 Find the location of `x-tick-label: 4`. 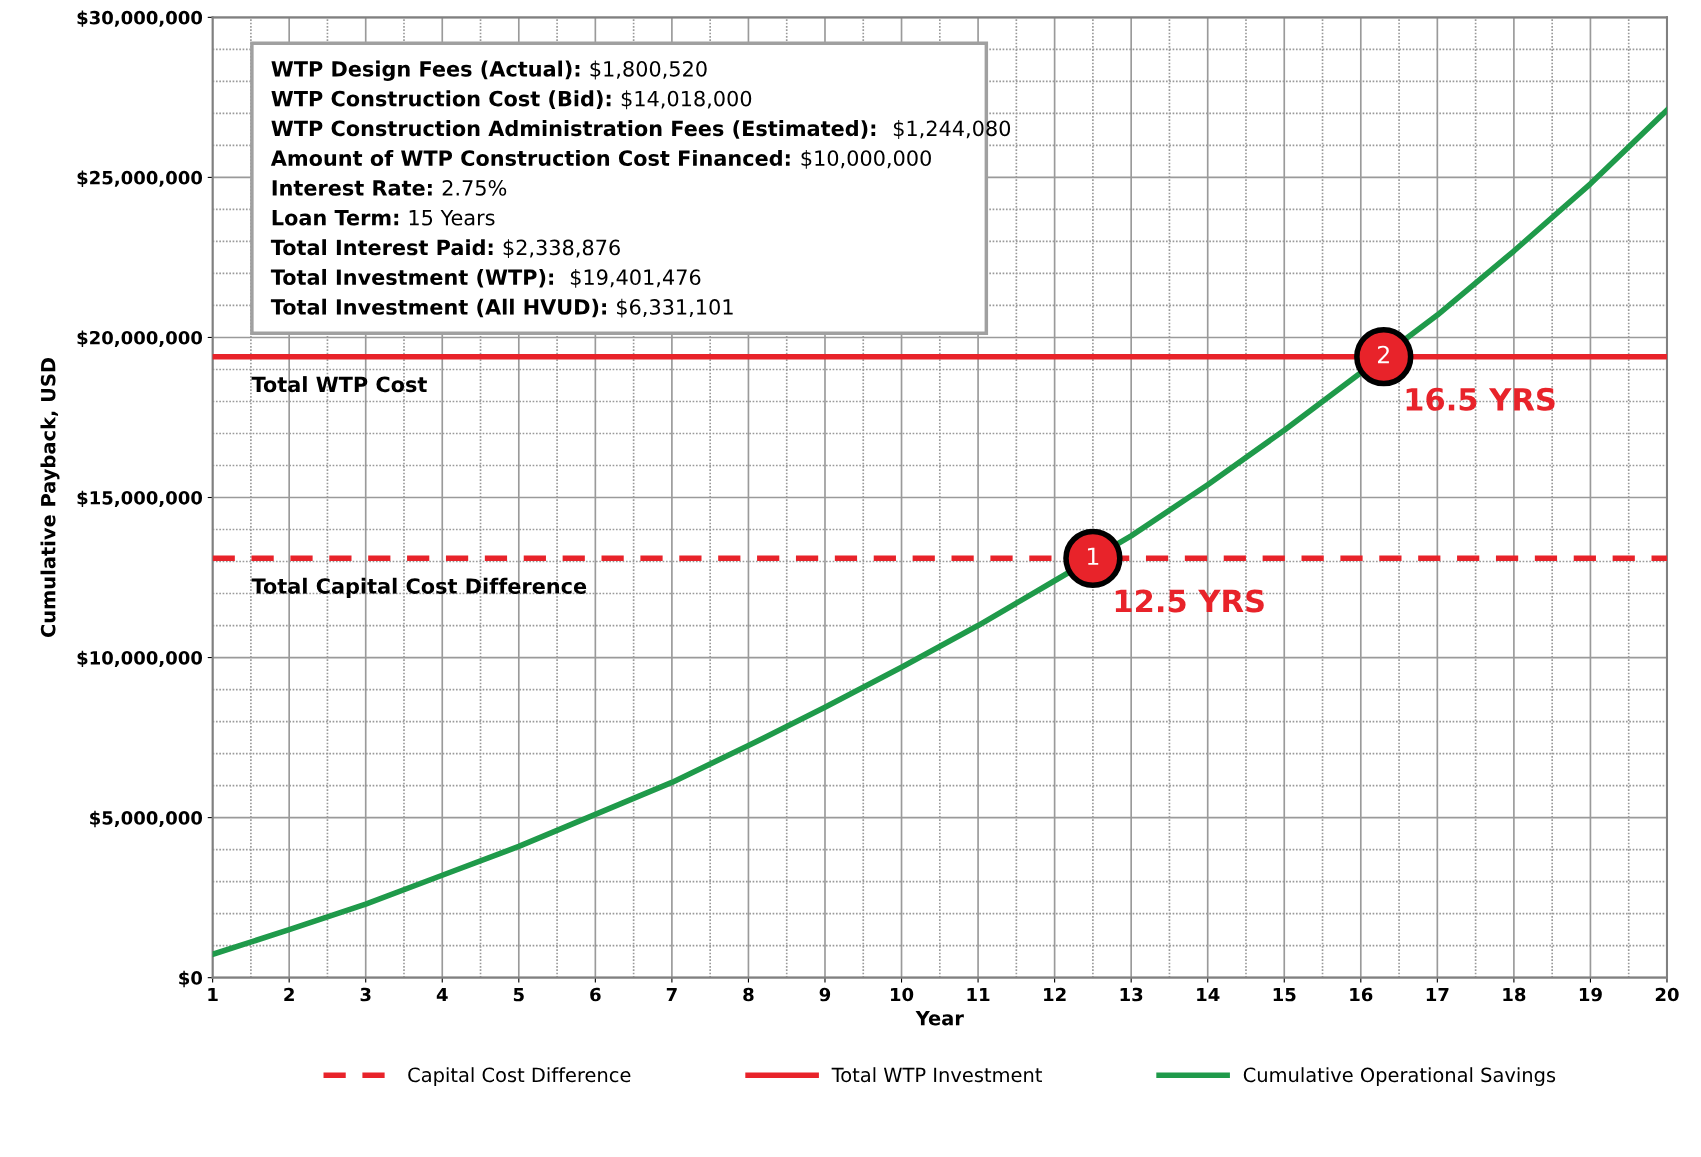

x-tick-label: 4 is located at coordinates (442, 994).